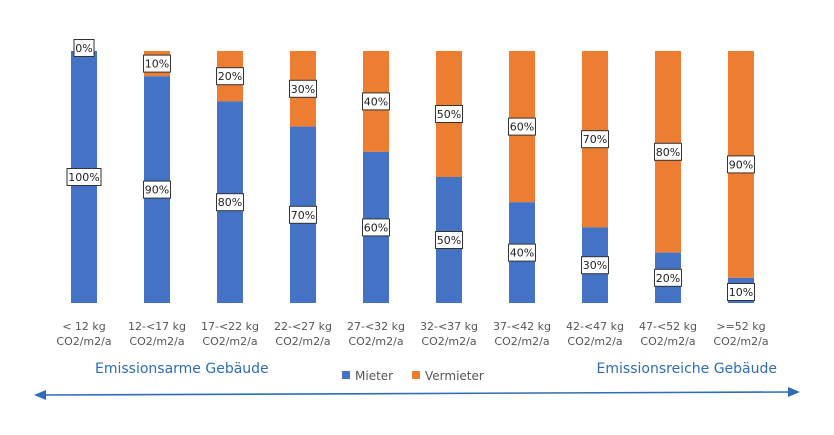 This screenshot has height=435, width=834. I want to click on data-label-vermieter: 20%, so click(230, 76).